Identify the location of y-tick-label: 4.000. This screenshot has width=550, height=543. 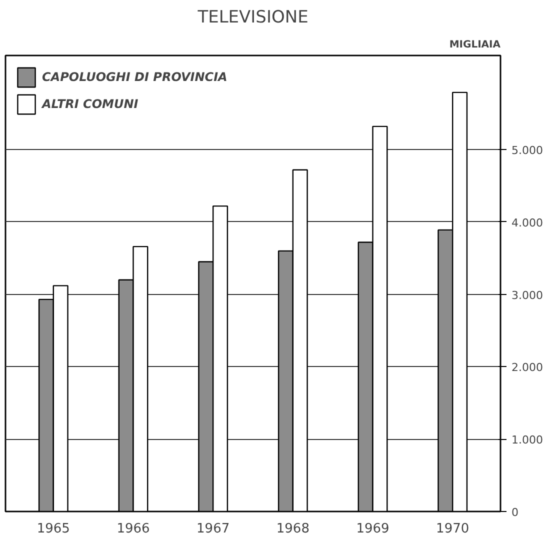
(527, 223).